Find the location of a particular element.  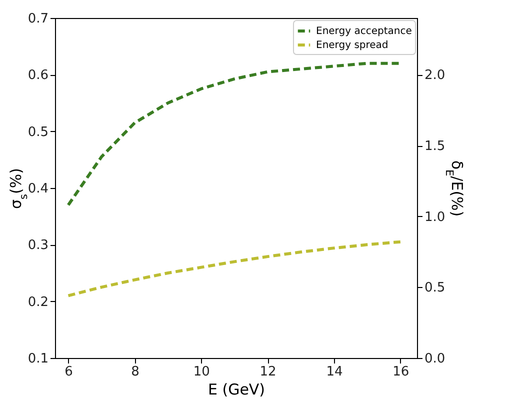

legend-label: Energy spread is located at coordinates (352, 45).